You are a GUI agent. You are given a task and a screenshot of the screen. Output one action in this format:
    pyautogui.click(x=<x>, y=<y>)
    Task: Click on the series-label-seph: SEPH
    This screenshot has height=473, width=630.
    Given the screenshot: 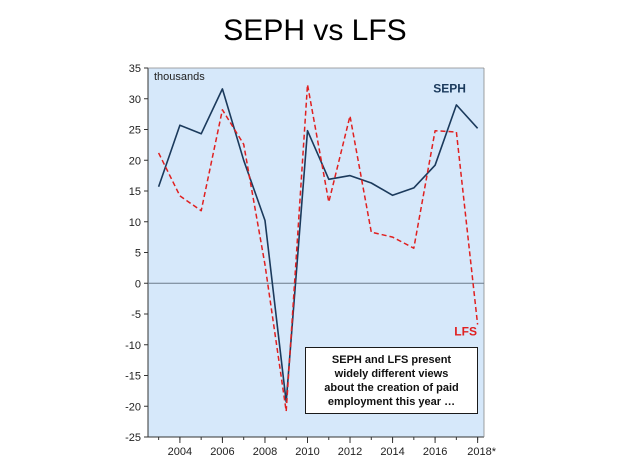 What is the action you would take?
    pyautogui.click(x=449, y=89)
    